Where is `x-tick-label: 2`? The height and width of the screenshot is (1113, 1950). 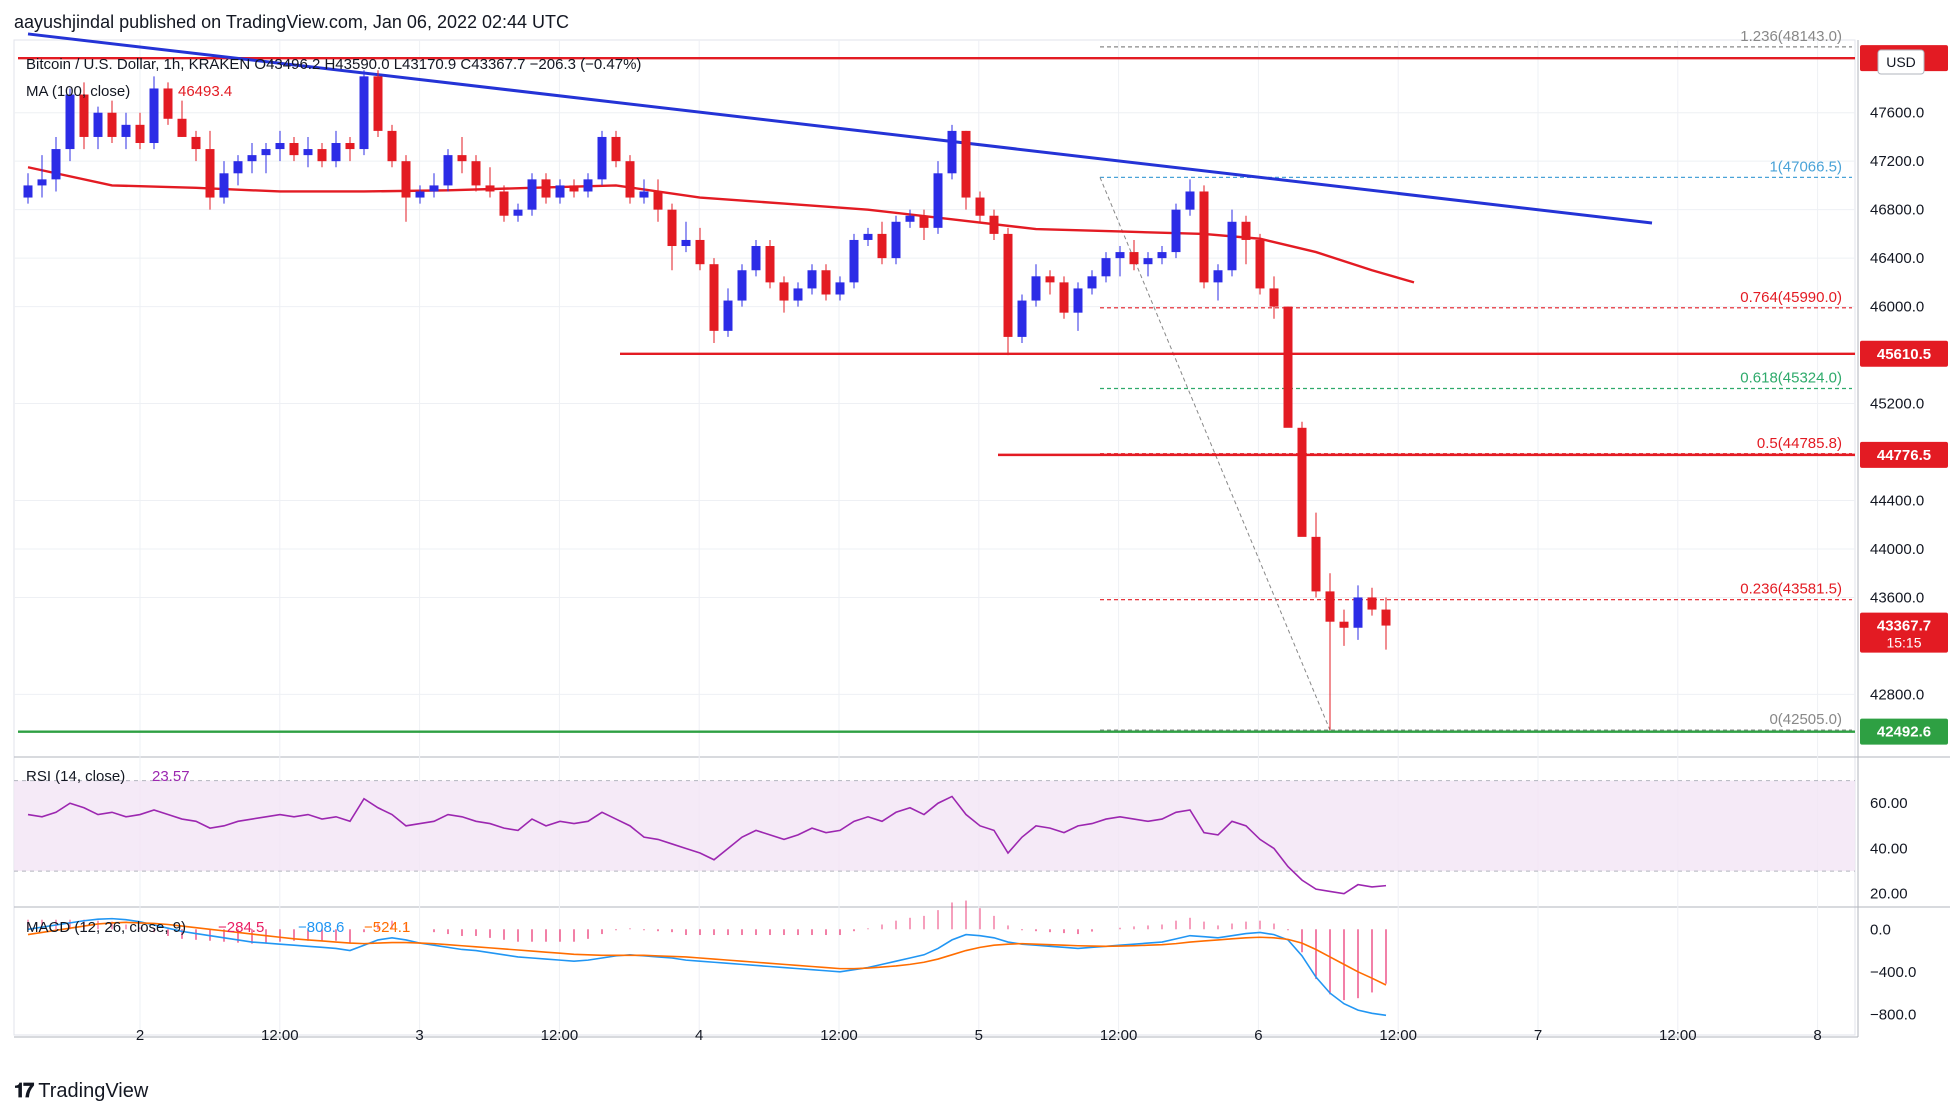 x-tick-label: 2 is located at coordinates (140, 1035).